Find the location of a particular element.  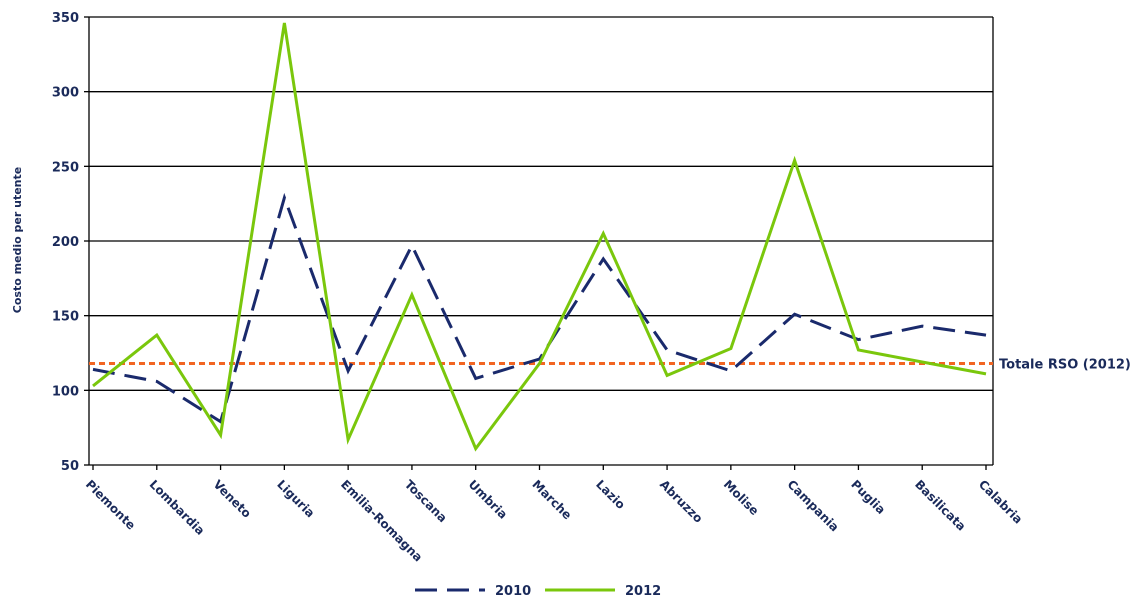

x-tick-label: Liguria is located at coordinates (295, 498).